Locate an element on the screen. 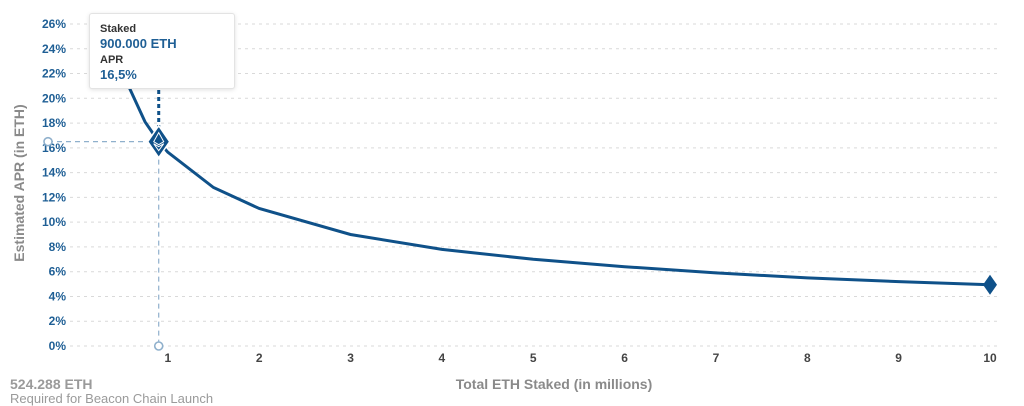 The image size is (1024, 406). y-tick-label: 6% is located at coordinates (58, 272).